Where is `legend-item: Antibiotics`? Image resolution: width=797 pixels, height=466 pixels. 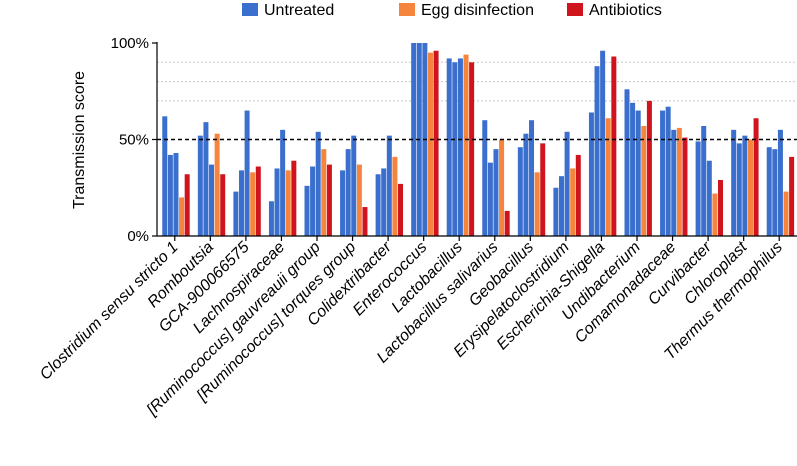 legend-item: Antibiotics is located at coordinates (614, 10).